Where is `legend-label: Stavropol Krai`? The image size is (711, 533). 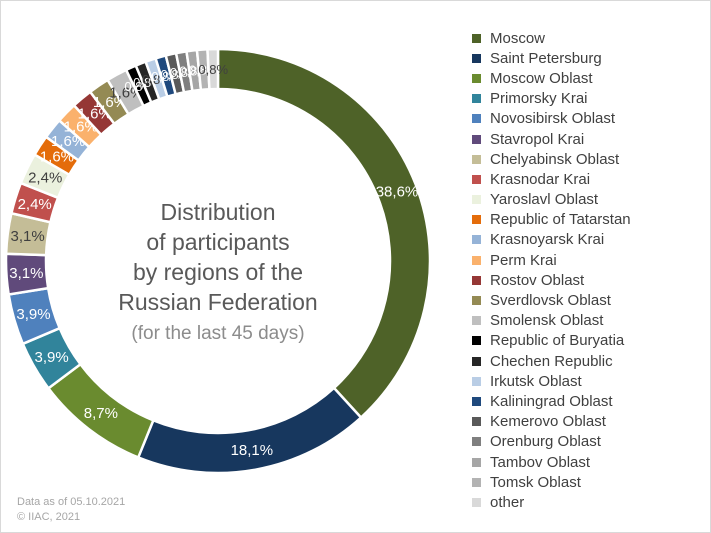
legend-label: Stavropol Krai is located at coordinates (537, 139).